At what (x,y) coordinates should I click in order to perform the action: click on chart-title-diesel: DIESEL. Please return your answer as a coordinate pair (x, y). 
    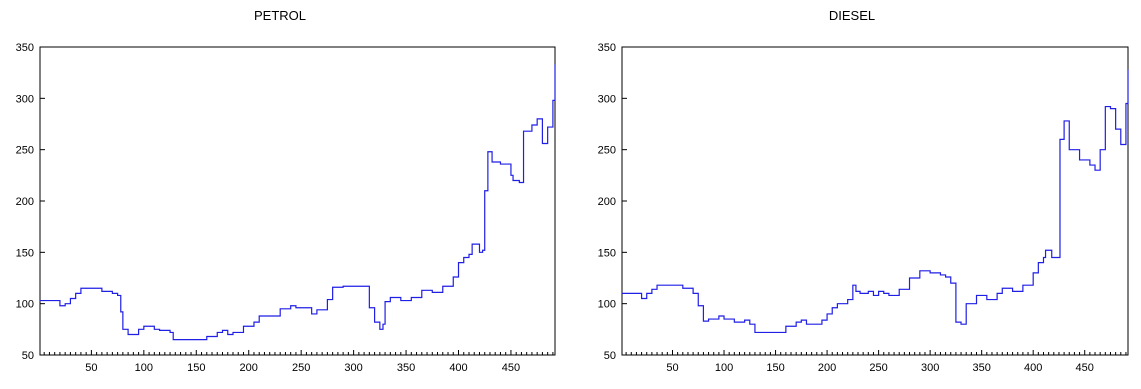
    Looking at the image, I should click on (852, 15).